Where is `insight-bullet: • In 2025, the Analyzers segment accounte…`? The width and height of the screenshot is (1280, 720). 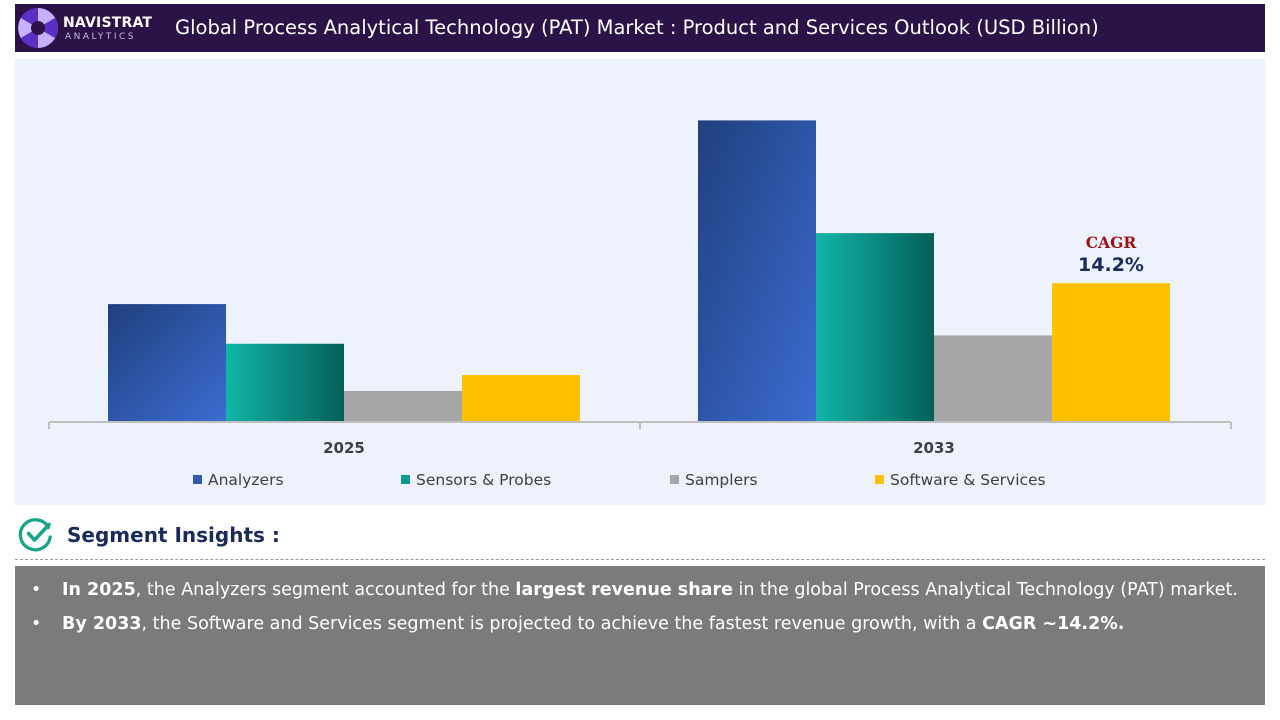
insight-bullet: • In 2025, the Analyzers segment accounte… is located at coordinates (643, 591).